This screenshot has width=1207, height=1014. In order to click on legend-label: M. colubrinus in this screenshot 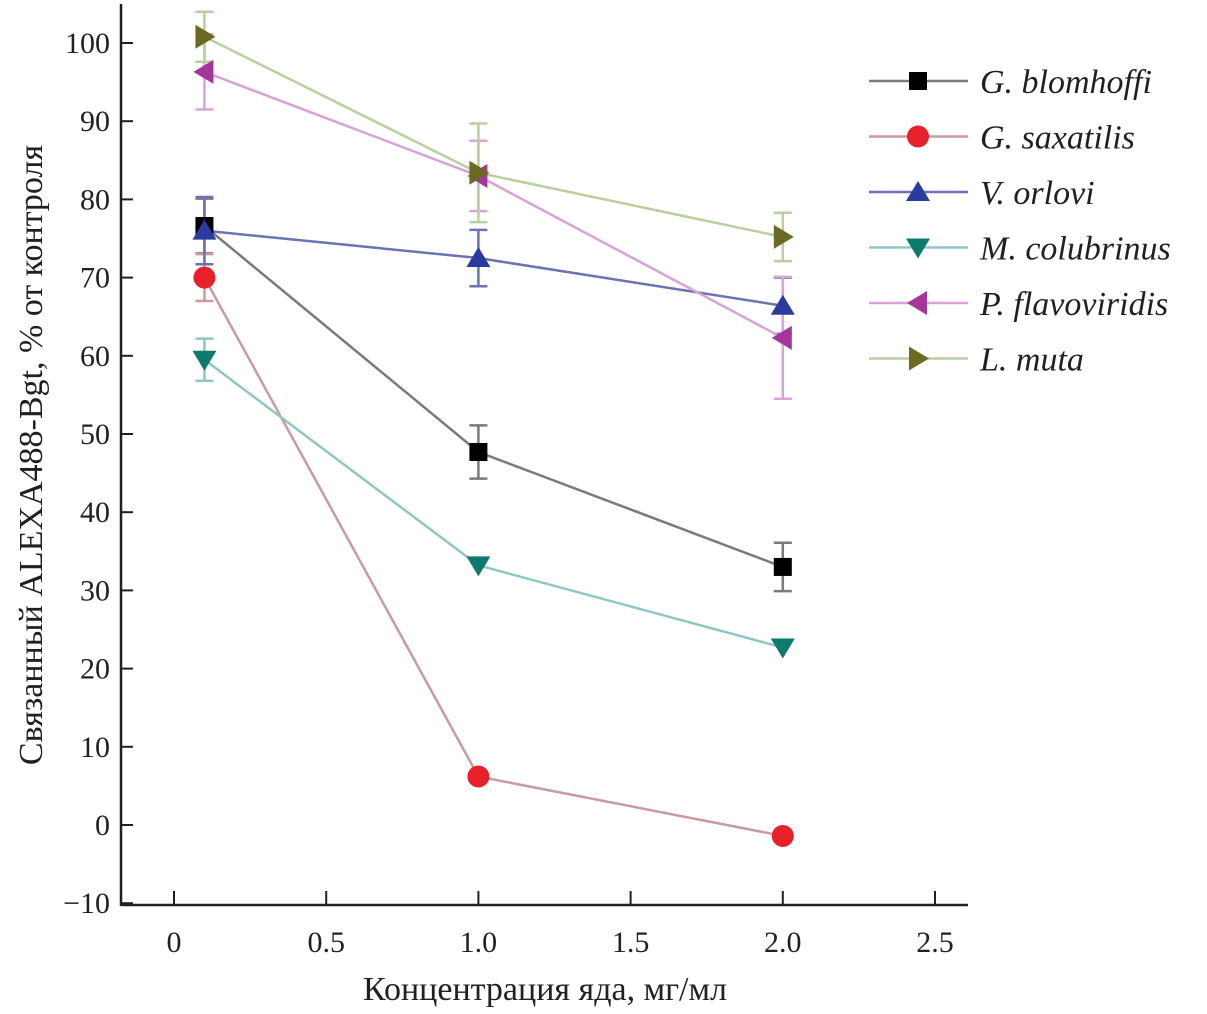, I will do `click(1075, 249)`.